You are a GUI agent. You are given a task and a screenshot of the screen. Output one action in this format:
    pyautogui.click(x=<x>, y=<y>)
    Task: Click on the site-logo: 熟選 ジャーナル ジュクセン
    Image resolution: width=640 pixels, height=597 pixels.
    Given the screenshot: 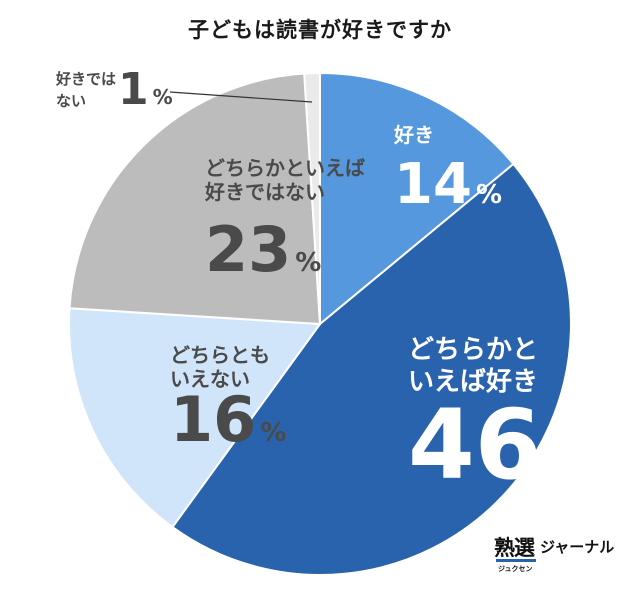 What is the action you would take?
    pyautogui.click(x=559, y=555)
    